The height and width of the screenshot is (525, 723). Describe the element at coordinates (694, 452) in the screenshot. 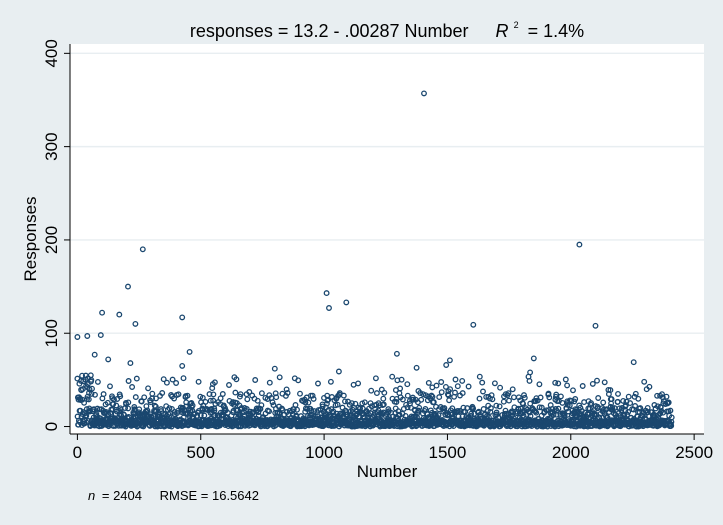

I see `x-tick-label: 2500` at that location.